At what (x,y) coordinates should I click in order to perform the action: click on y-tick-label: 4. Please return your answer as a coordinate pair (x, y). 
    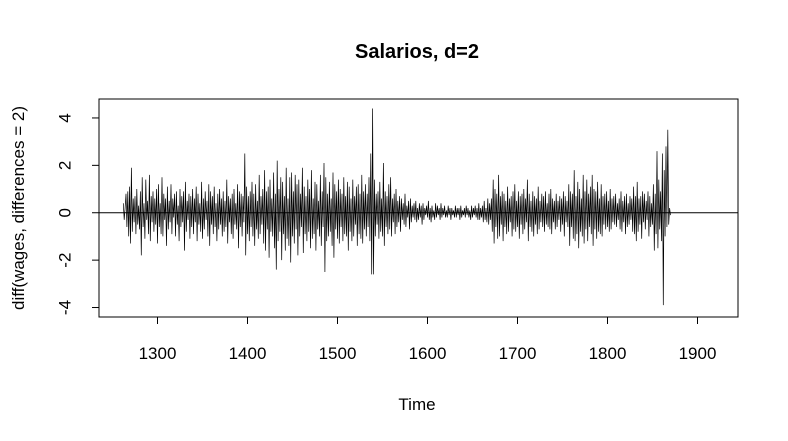
    Looking at the image, I should click on (64, 117).